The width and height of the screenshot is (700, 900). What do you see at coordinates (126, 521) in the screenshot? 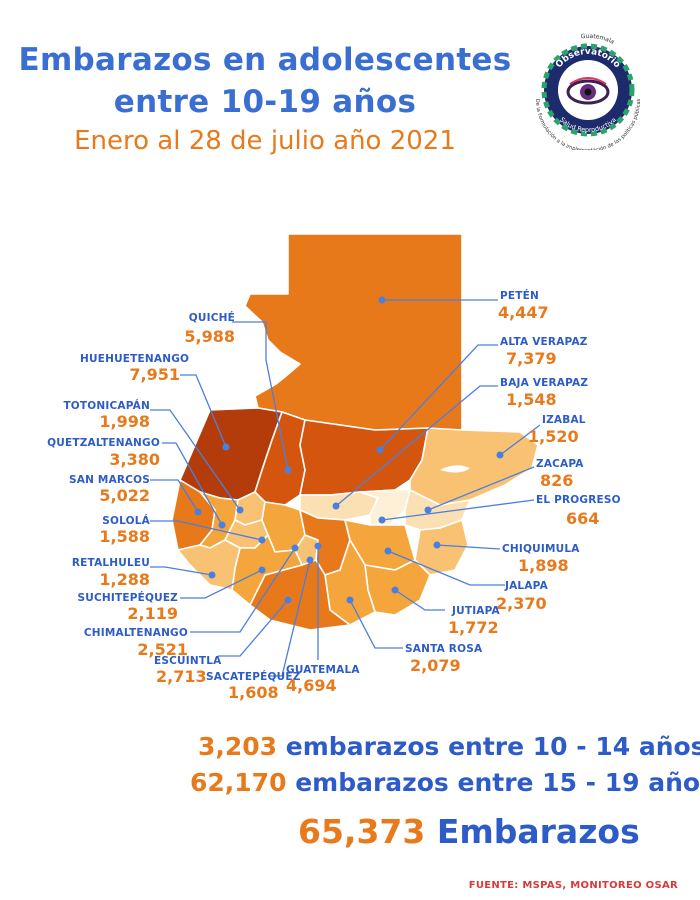
I see `label-solola-name: SOLOLÁ` at bounding box center [126, 521].